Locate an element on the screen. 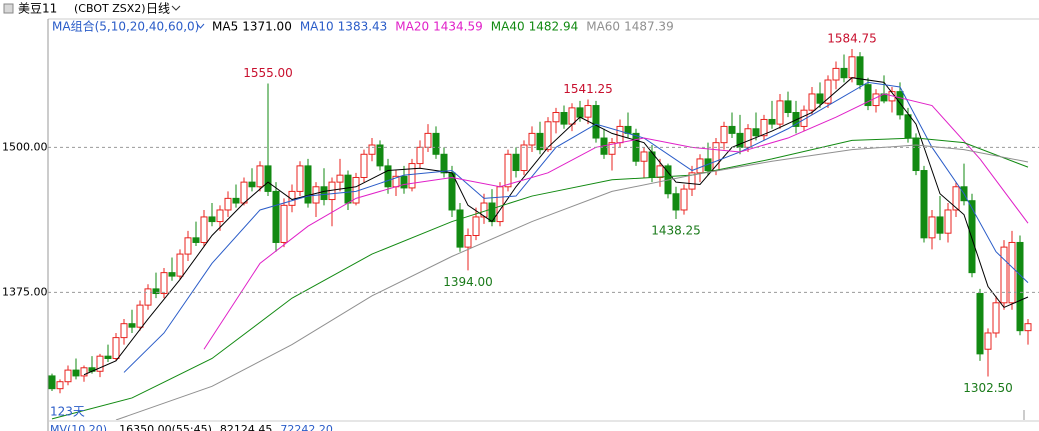 The image size is (1039, 431). legend-value: 1371.00 is located at coordinates (267, 27).